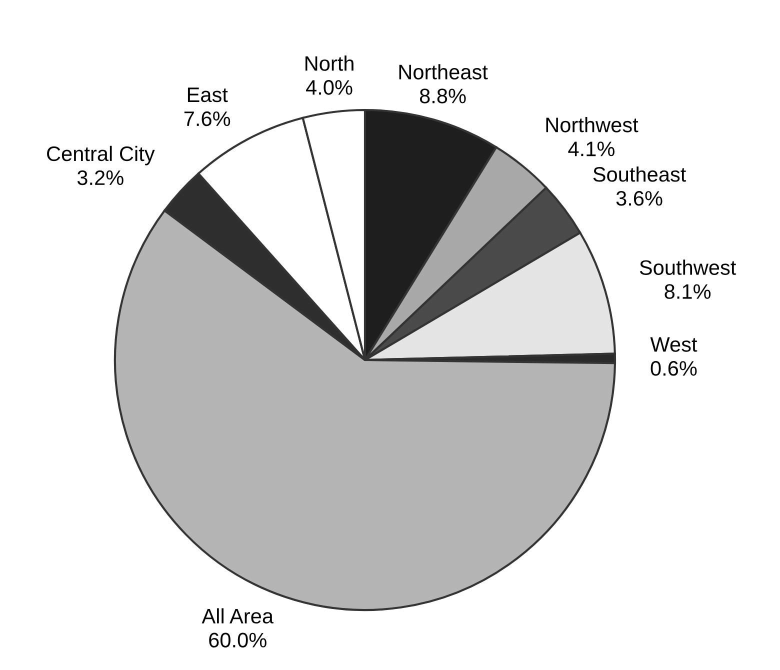  What do you see at coordinates (687, 291) in the screenshot?
I see `data-label: 8.1%` at bounding box center [687, 291].